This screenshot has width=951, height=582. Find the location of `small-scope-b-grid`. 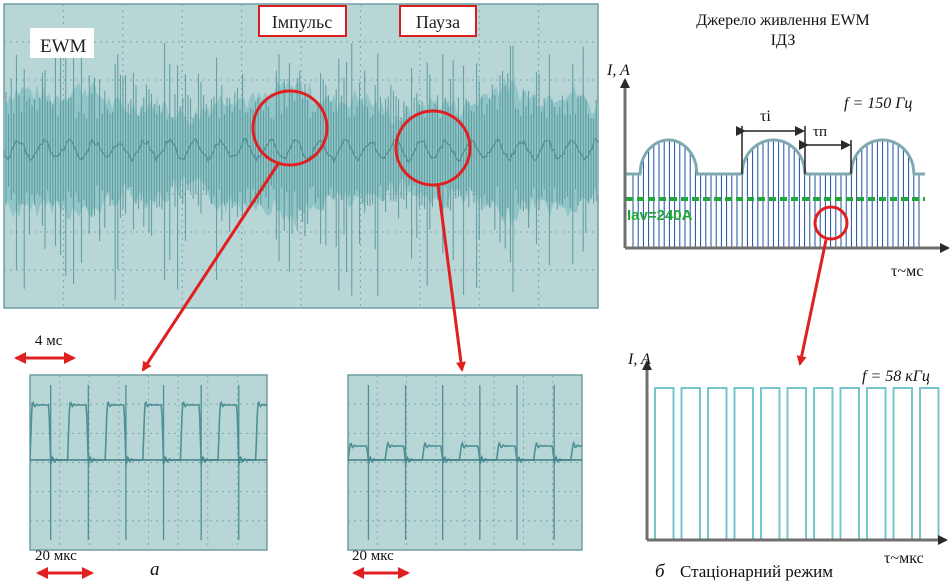

small-scope-b-grid is located at coordinates (465, 462).